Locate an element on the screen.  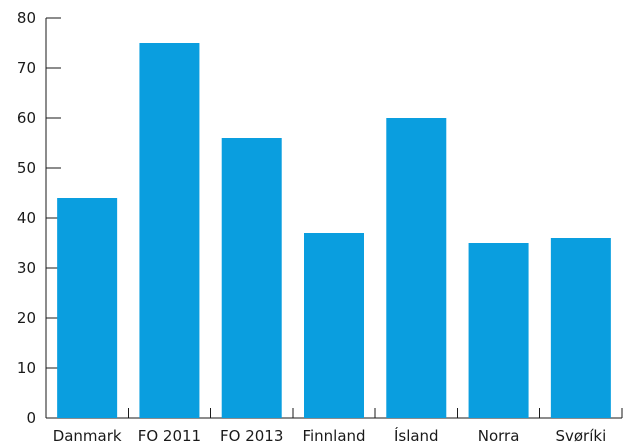
x-tick-label: Norra is located at coordinates (499, 436).